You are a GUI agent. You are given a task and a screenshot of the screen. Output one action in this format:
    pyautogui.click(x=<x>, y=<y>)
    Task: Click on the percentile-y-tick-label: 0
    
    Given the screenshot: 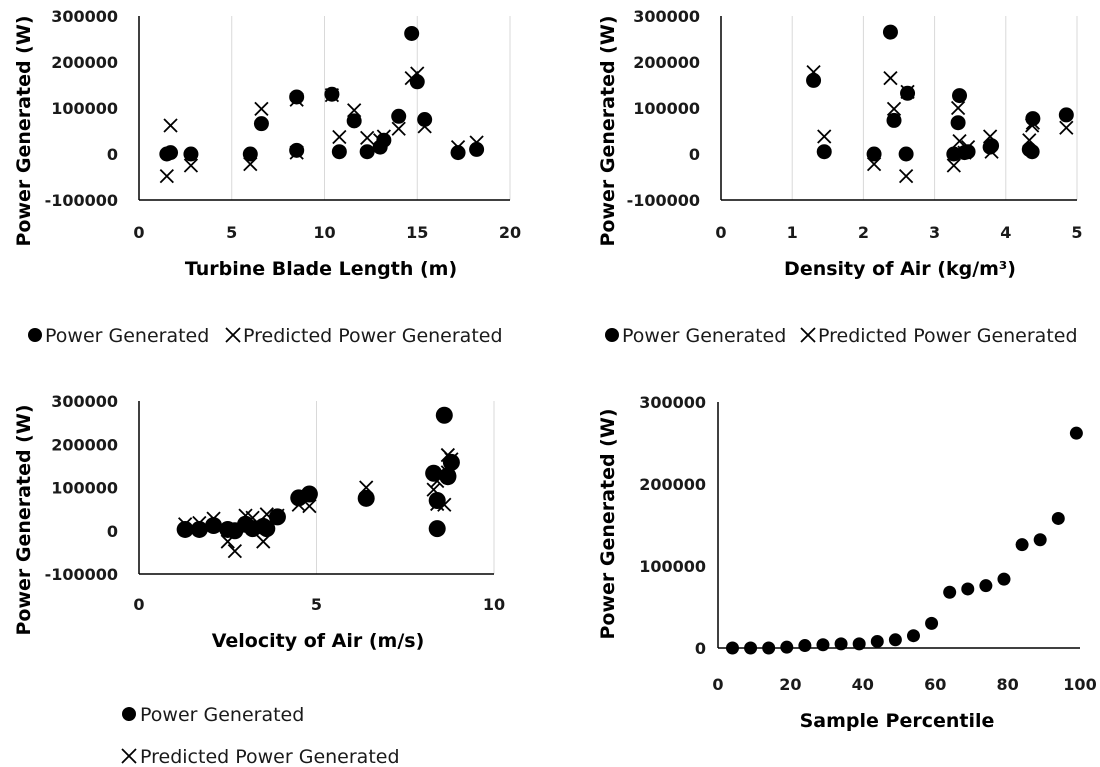 What is the action you would take?
    pyautogui.click(x=700, y=648)
    